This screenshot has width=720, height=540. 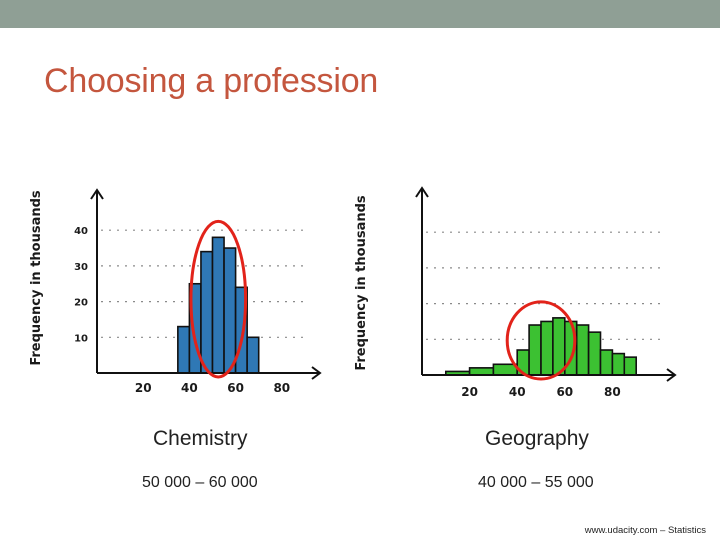 I want to click on chemistry-salary-range: 50 000 – 60 000, so click(x=200, y=482).